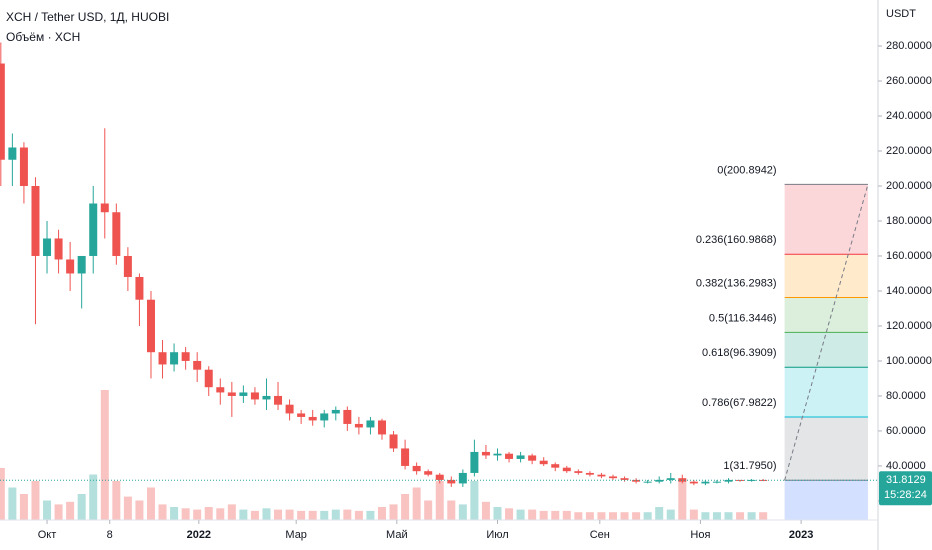  What do you see at coordinates (909, 361) in the screenshot?
I see `y-tick-label: 100.0000` at bounding box center [909, 361].